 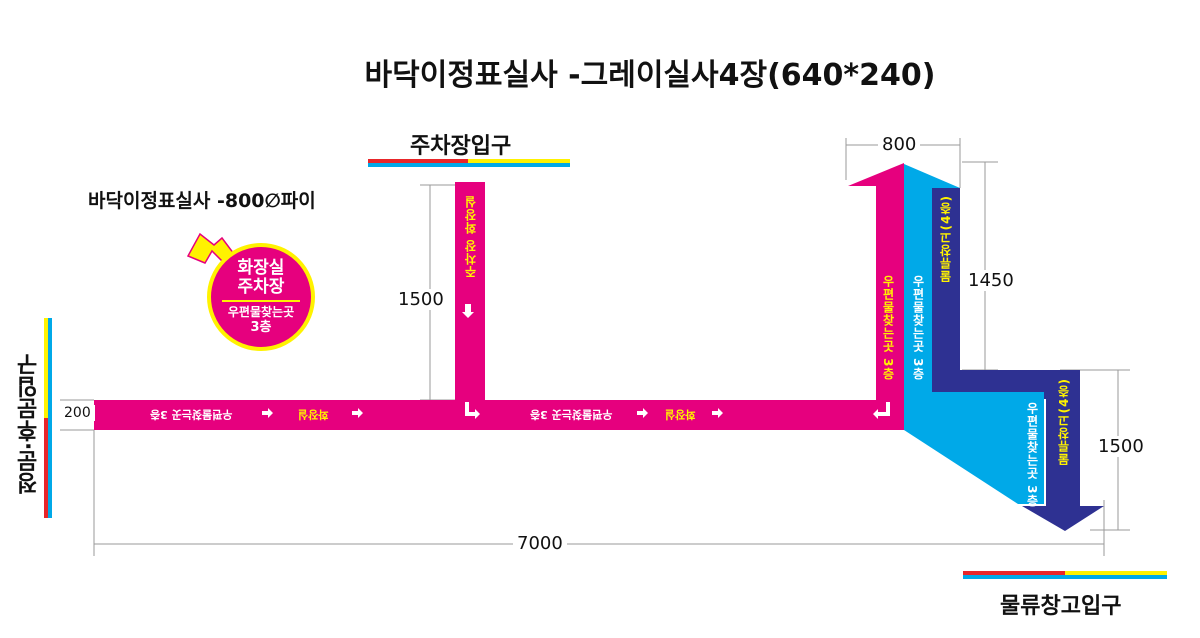 I want to click on gate-left-label: 정문·후문입구, so click(x=29, y=424).